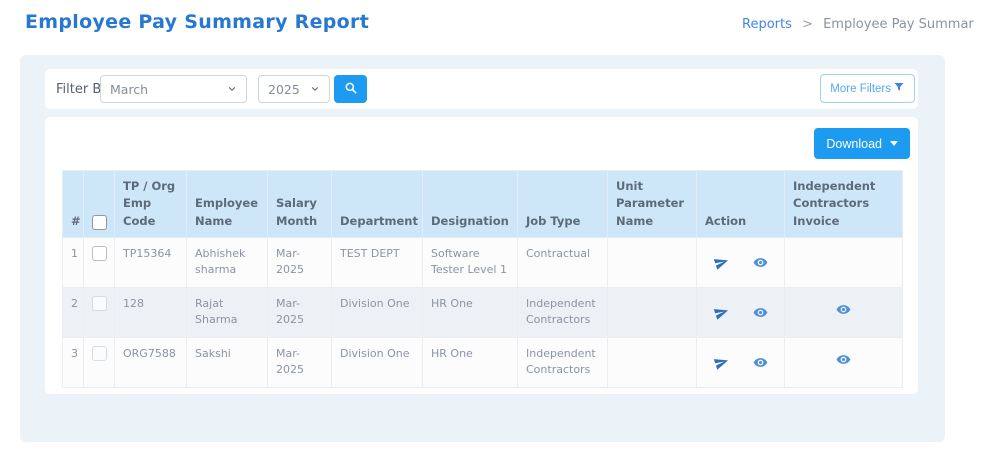 The image size is (994, 464). What do you see at coordinates (227, 362) in the screenshot?
I see `emp-name-cell: Sakshi` at bounding box center [227, 362].